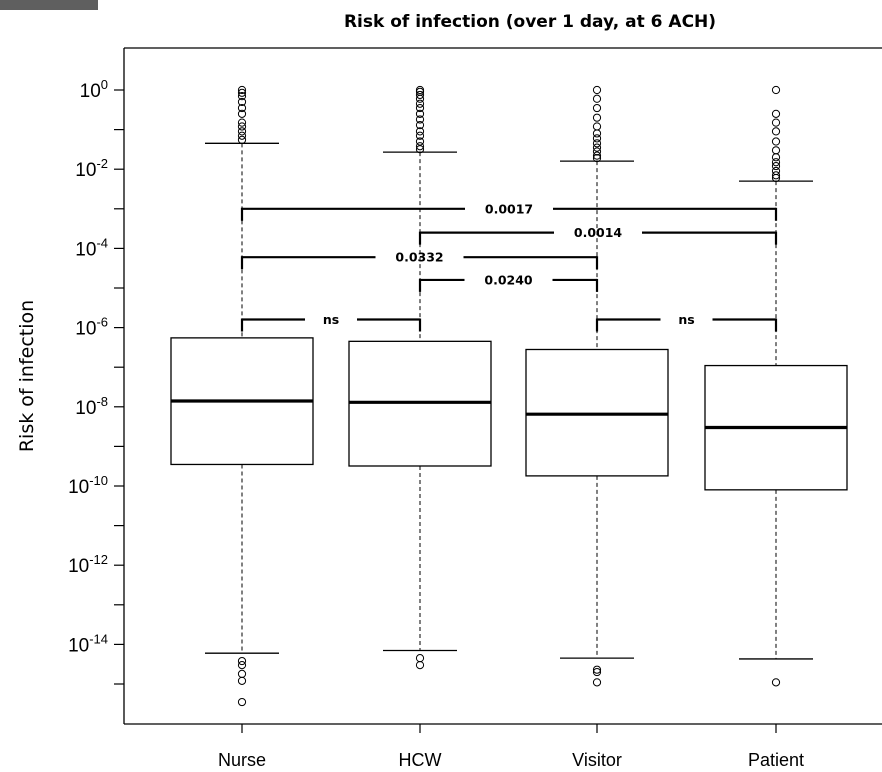 The height and width of the screenshot is (772, 882). I want to click on x-tick-label-nurse: Nurse, so click(242, 760).